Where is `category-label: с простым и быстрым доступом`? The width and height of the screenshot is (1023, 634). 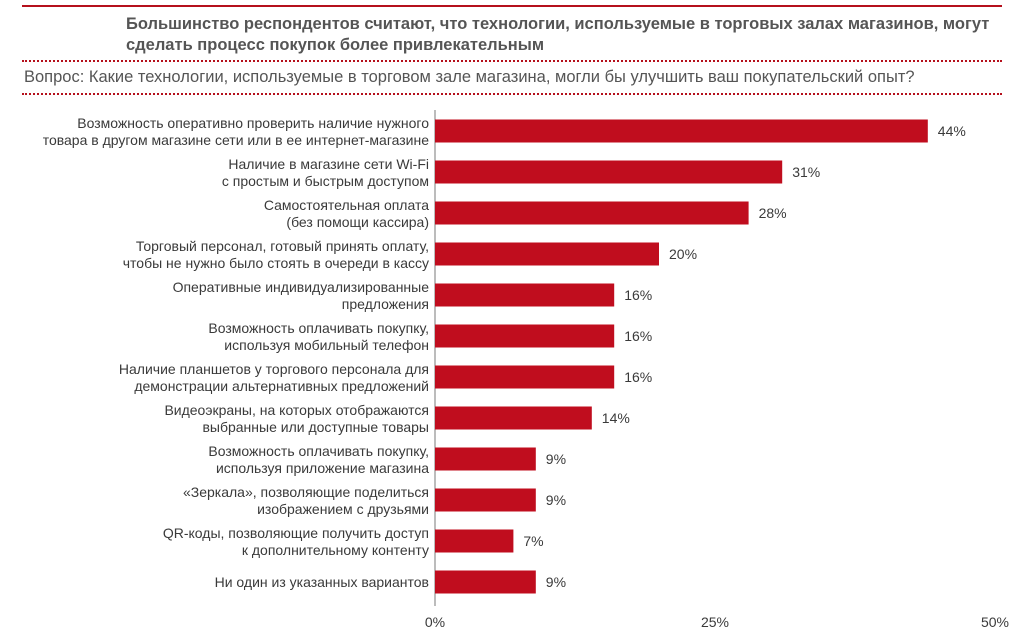 category-label: с простым и быстрым доступом is located at coordinates (325, 181).